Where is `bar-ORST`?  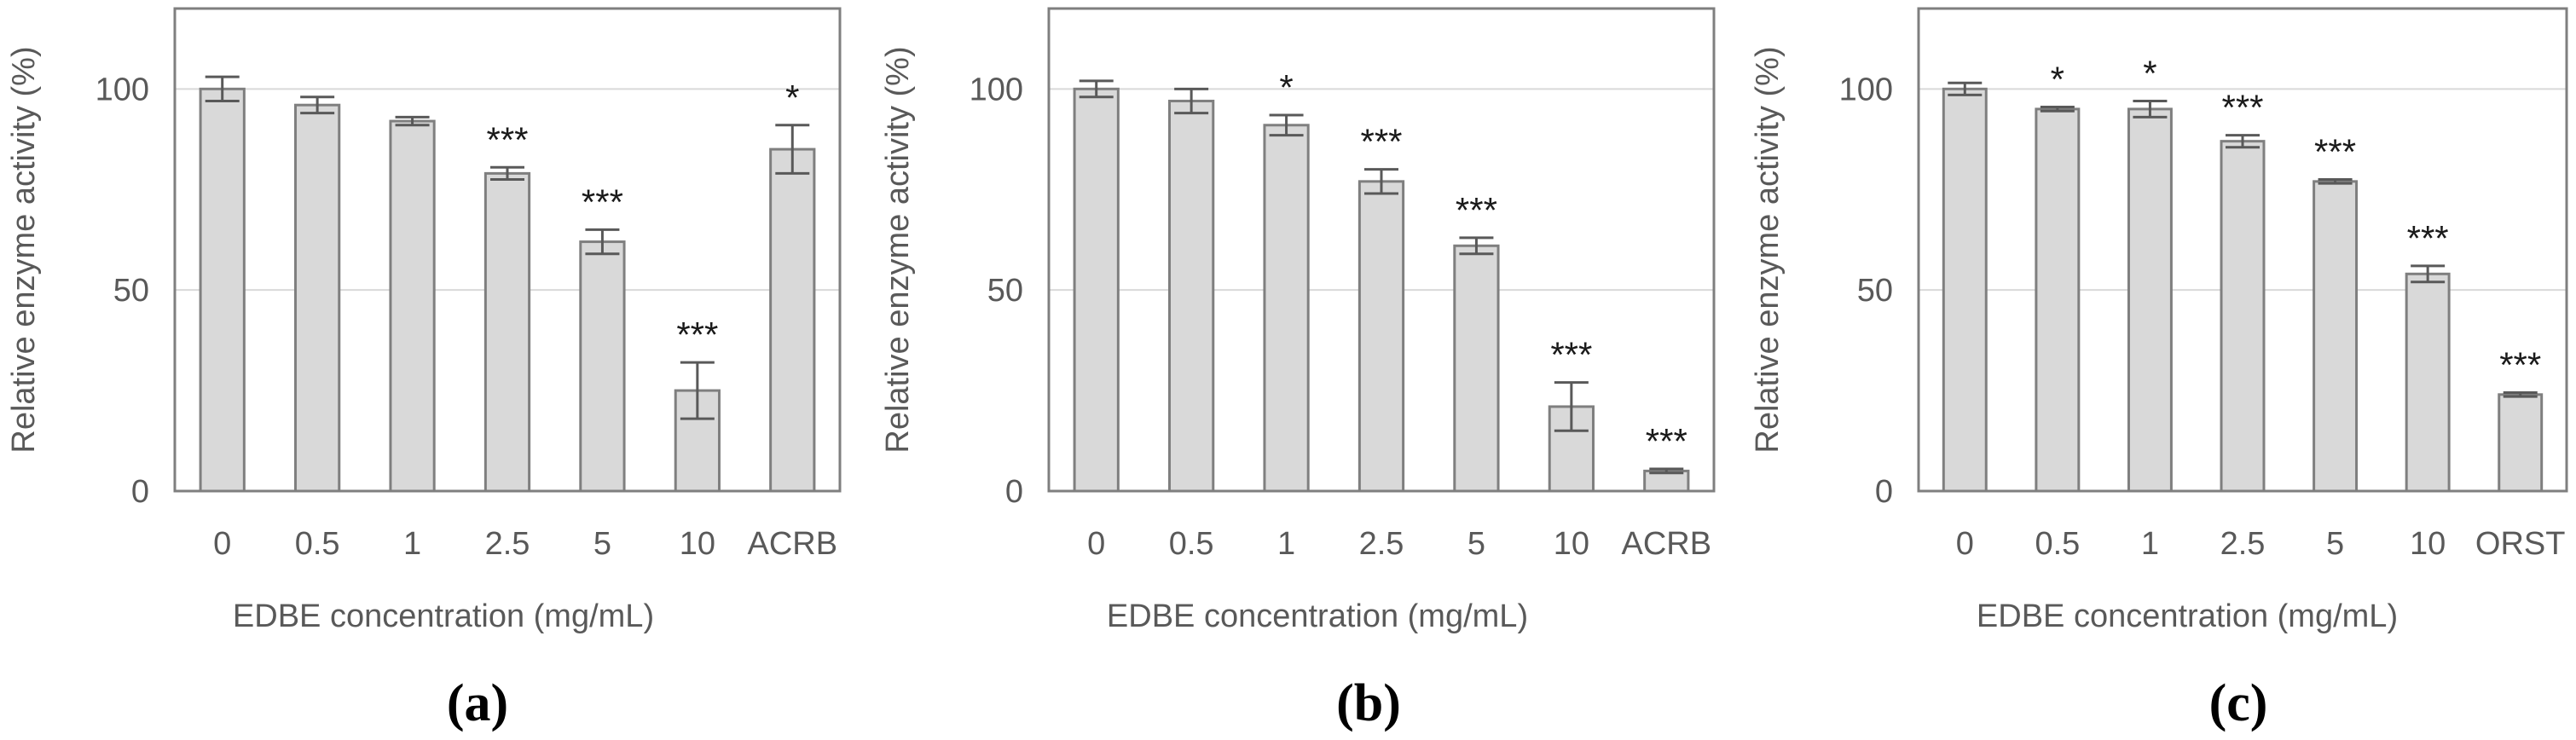
bar-ORST is located at coordinates (2521, 443).